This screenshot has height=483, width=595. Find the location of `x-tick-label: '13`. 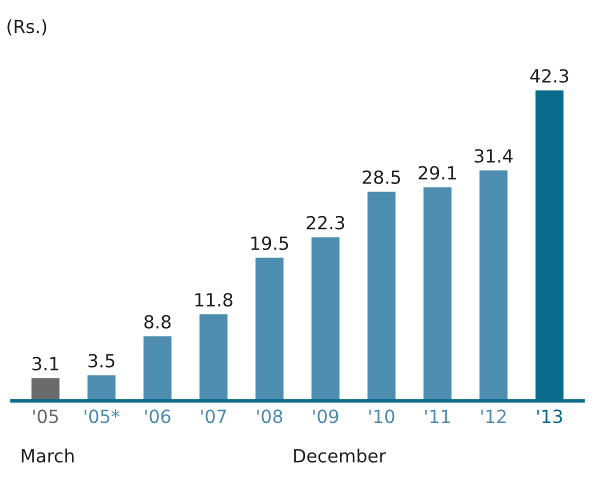

x-tick-label: '13 is located at coordinates (549, 417).